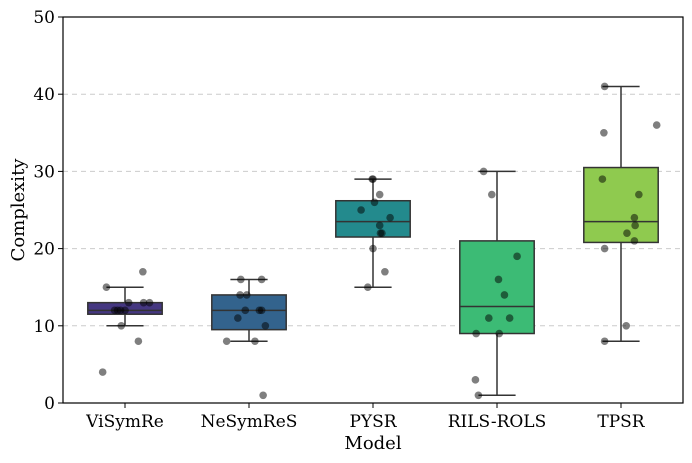 This screenshot has width=692, height=463. What do you see at coordinates (44, 327) in the screenshot?
I see `y-tick-label: 10` at bounding box center [44, 327].